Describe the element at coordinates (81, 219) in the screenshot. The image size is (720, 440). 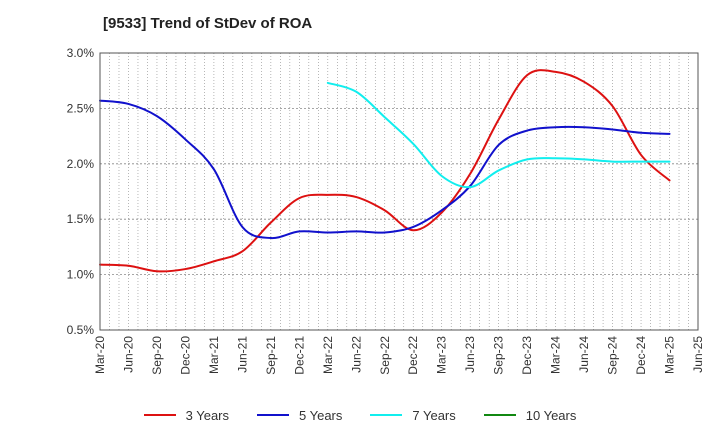
I see `y-tick-label: 1.5%` at that location.